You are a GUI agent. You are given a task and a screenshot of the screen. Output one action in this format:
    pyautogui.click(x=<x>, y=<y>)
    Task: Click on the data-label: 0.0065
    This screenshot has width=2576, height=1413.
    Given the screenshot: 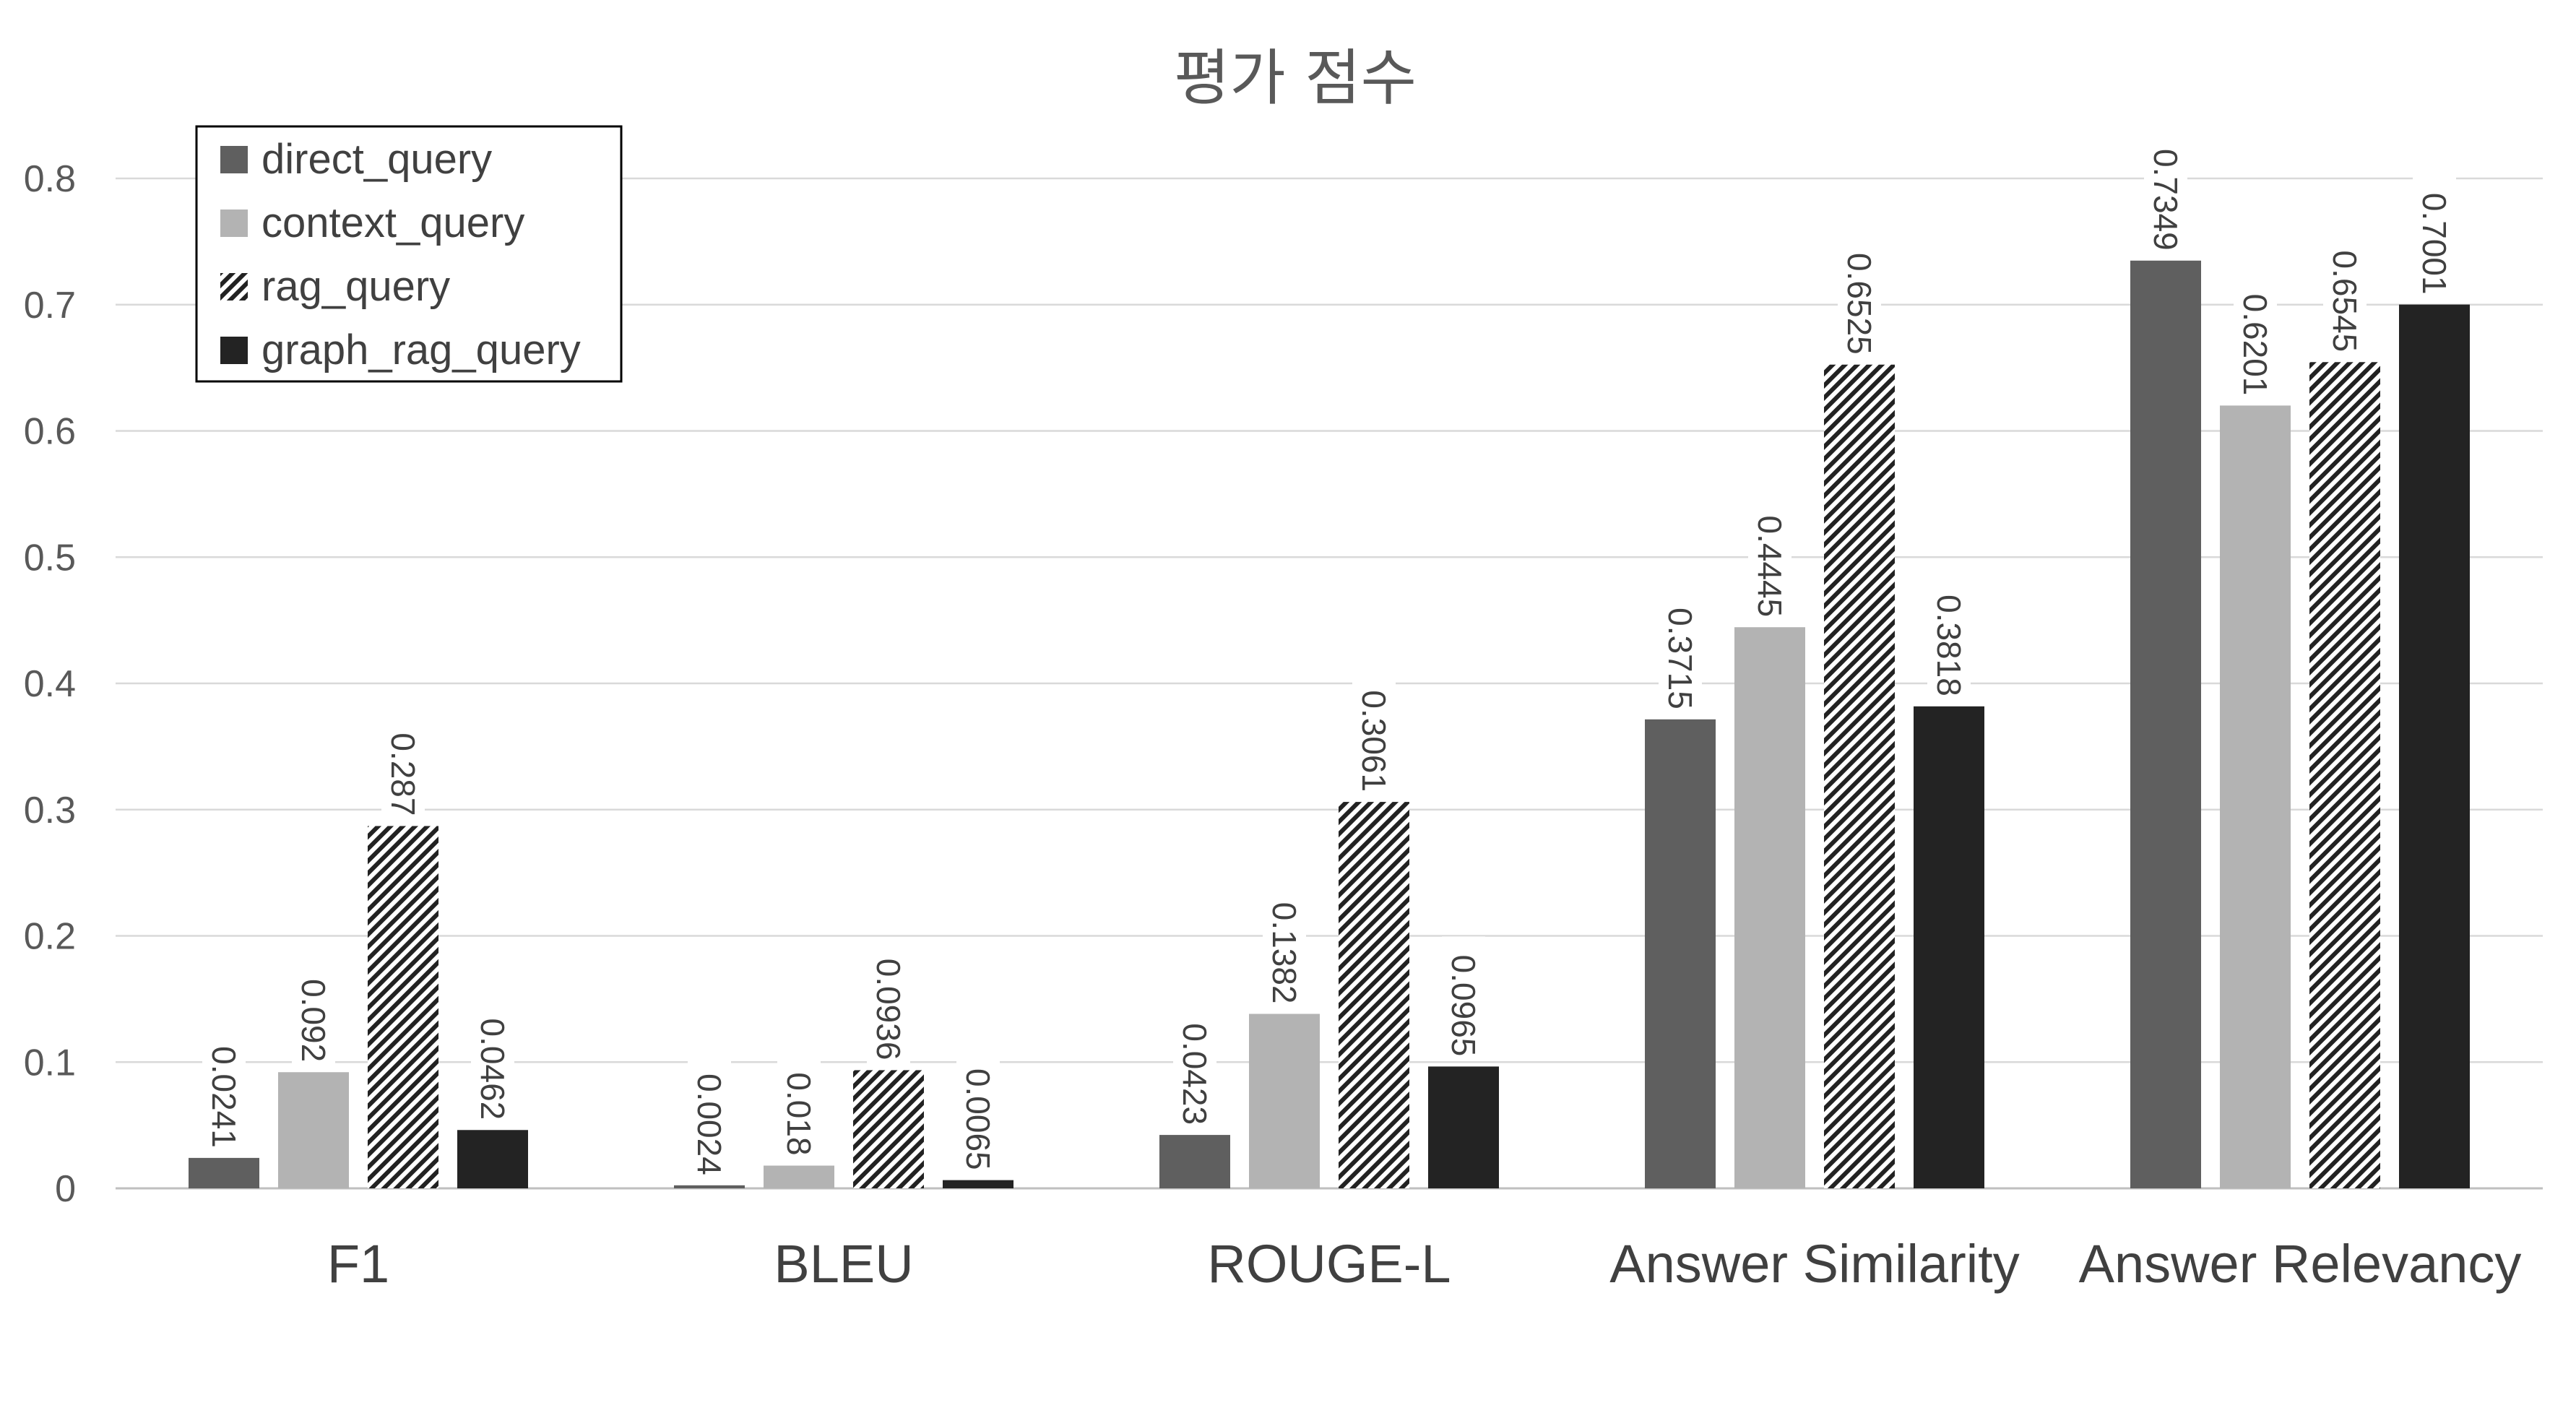 What is the action you would take?
    pyautogui.click(x=978, y=1119)
    